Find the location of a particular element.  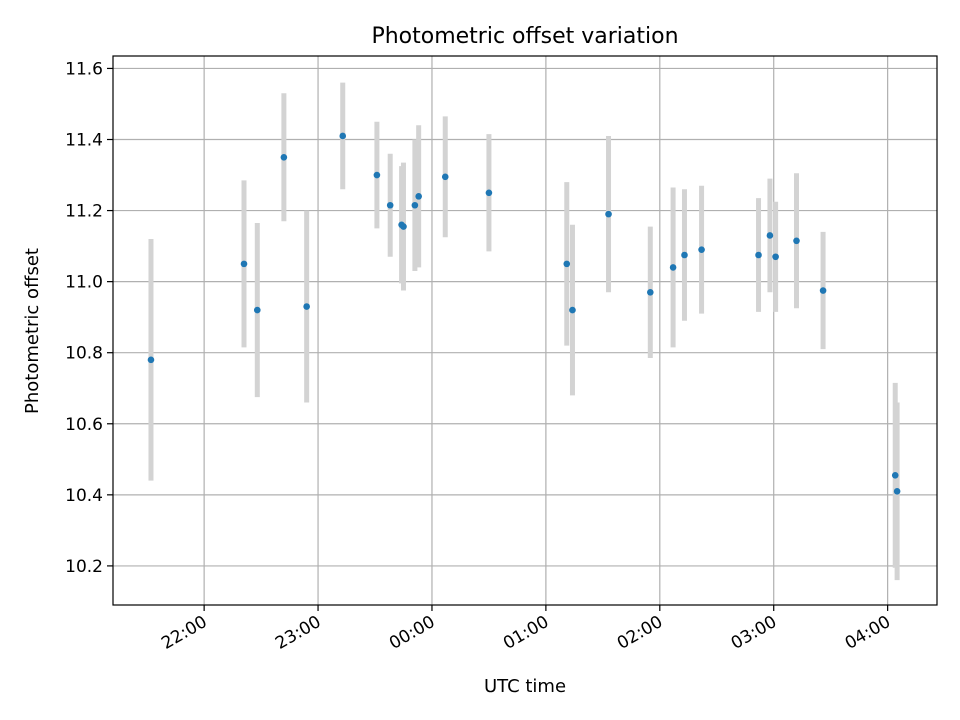

y-axis-label: Photometric offset is located at coordinates (32, 331).